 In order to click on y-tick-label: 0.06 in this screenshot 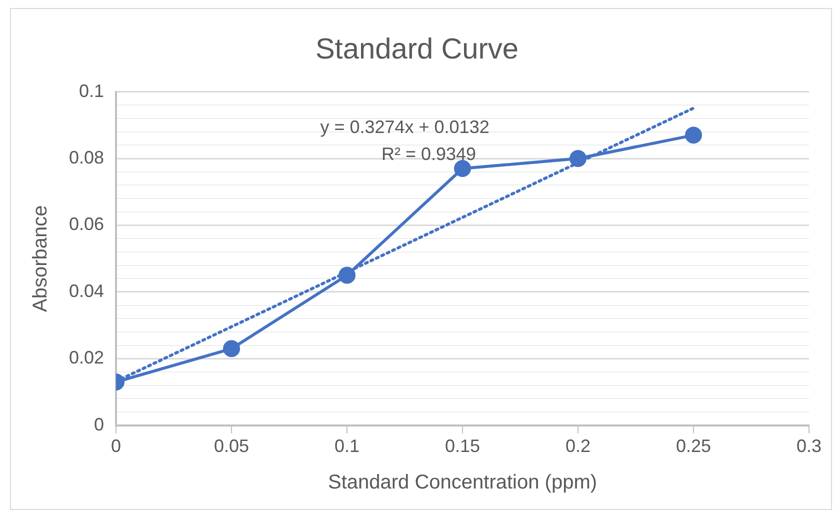, I will do `click(86, 224)`.